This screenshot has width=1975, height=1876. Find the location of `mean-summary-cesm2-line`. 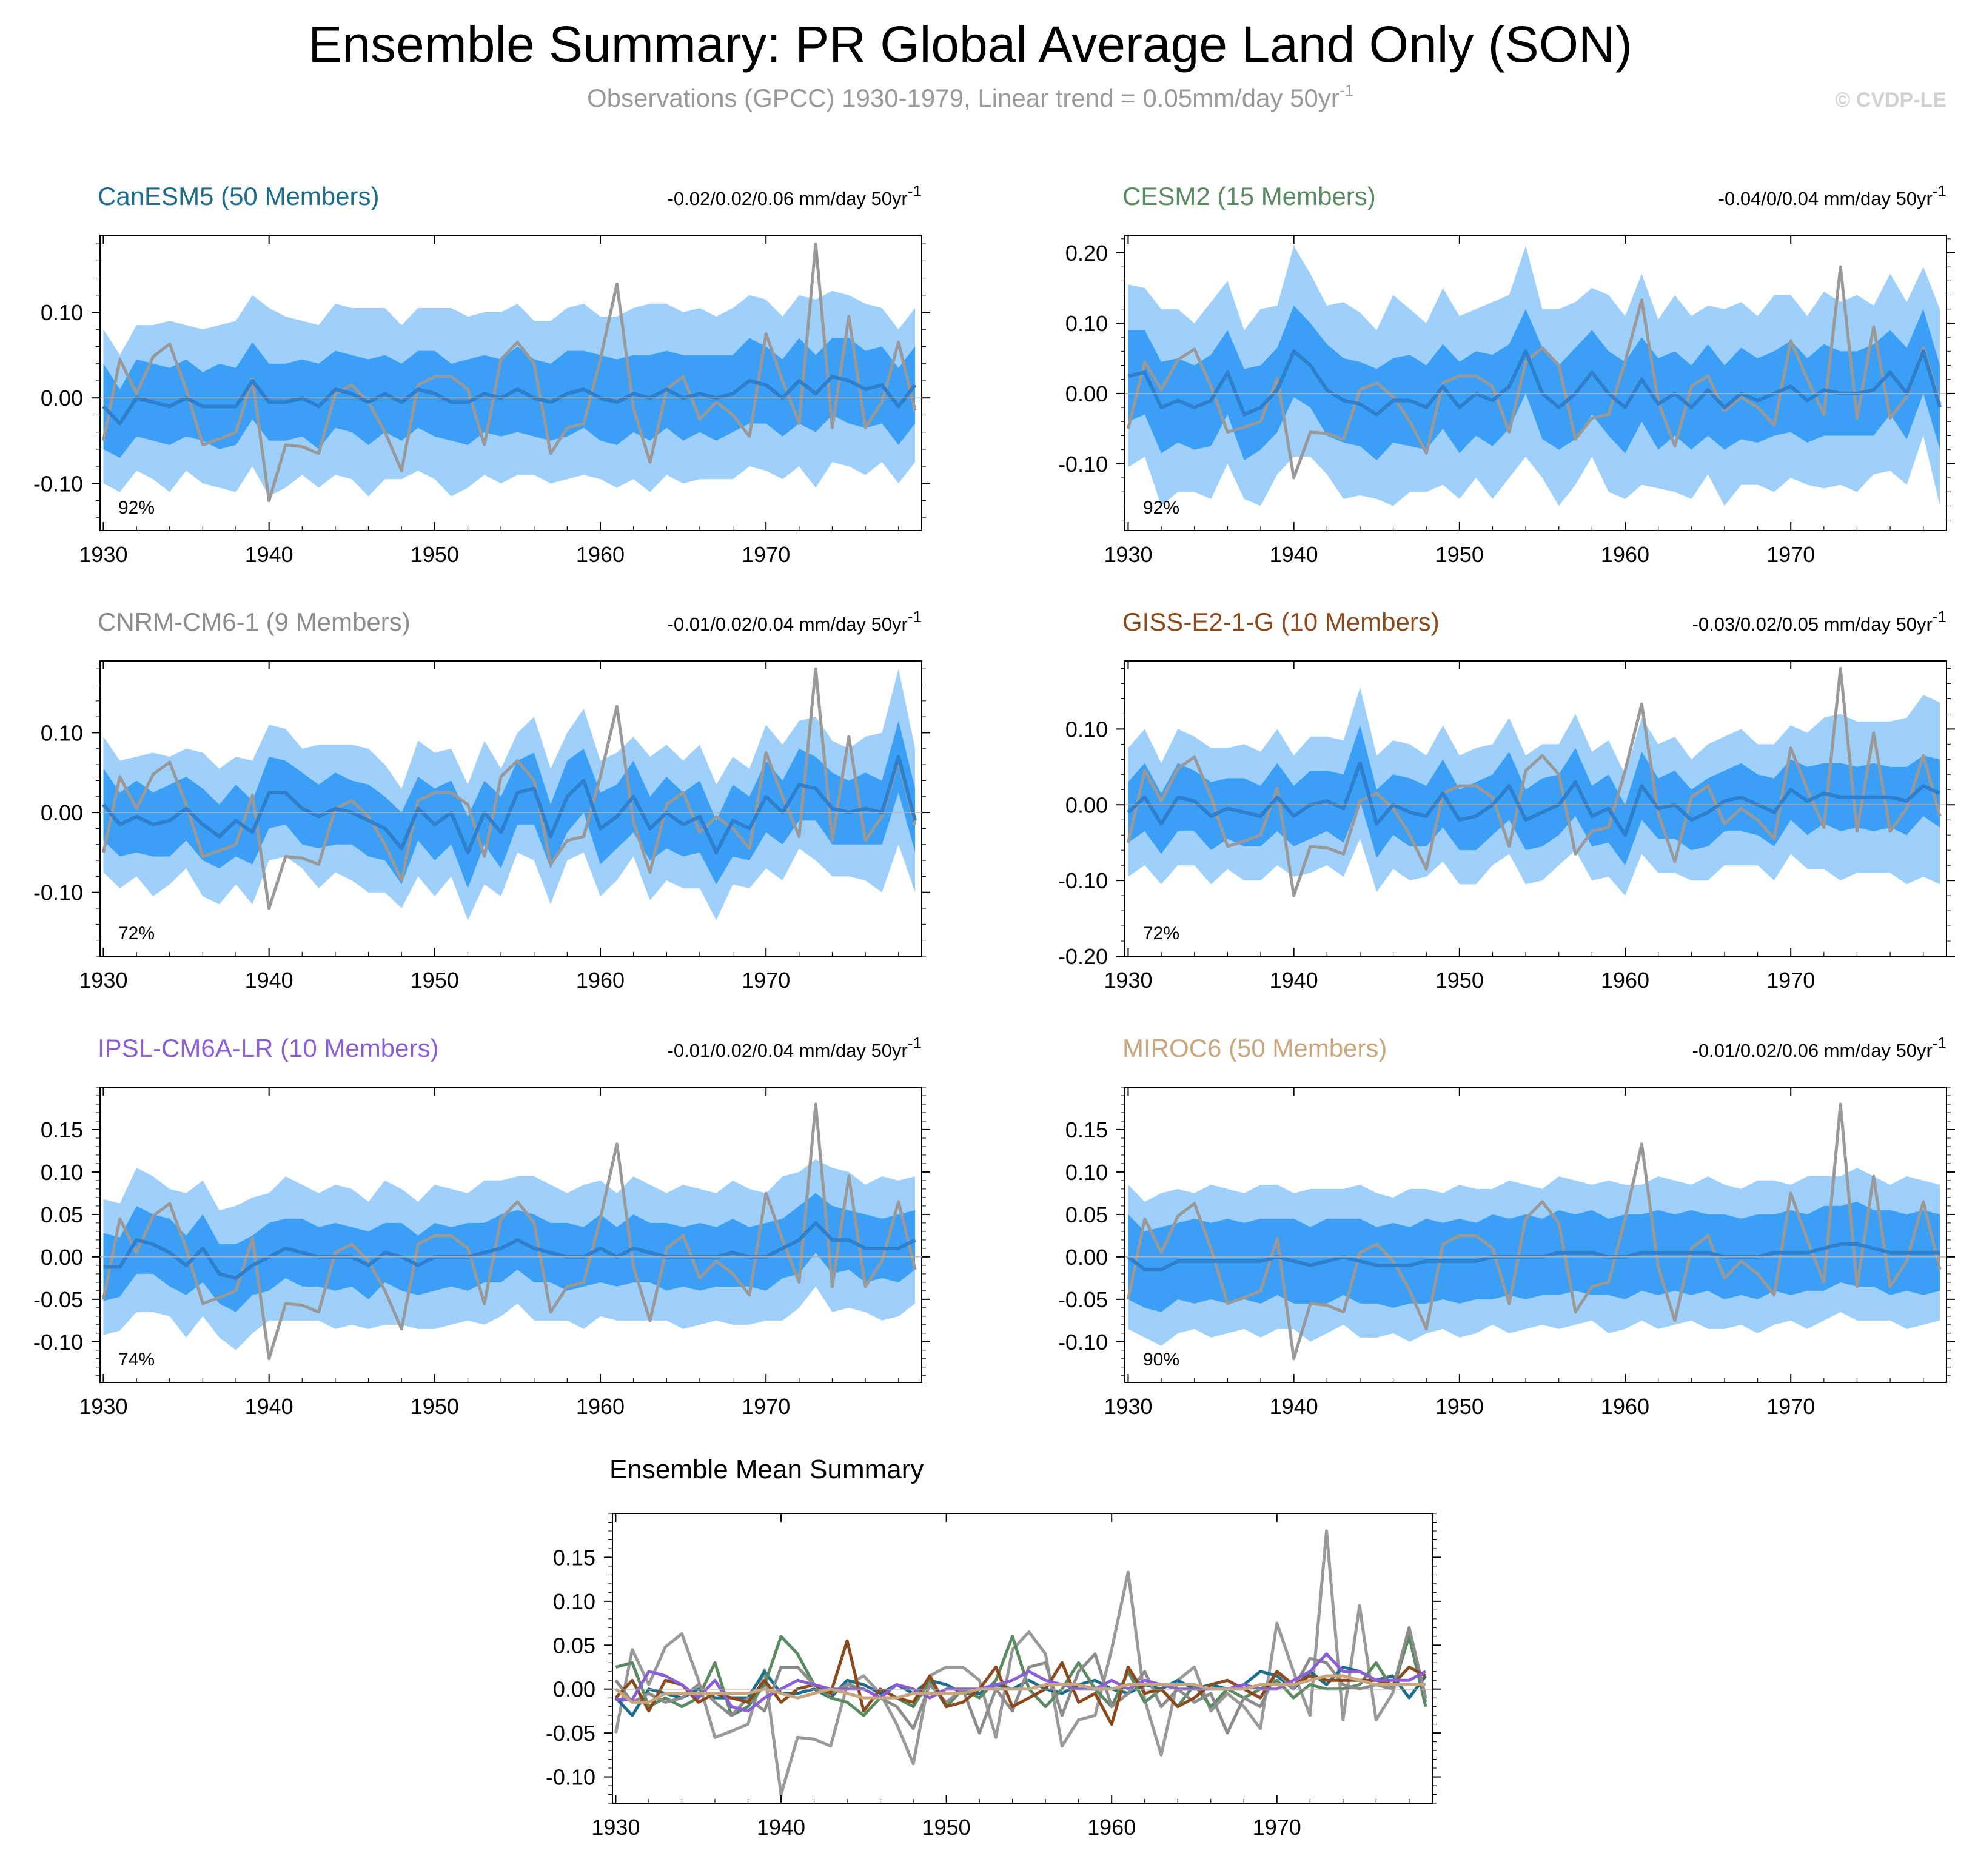

mean-summary-cesm2-line is located at coordinates (1021, 1676).